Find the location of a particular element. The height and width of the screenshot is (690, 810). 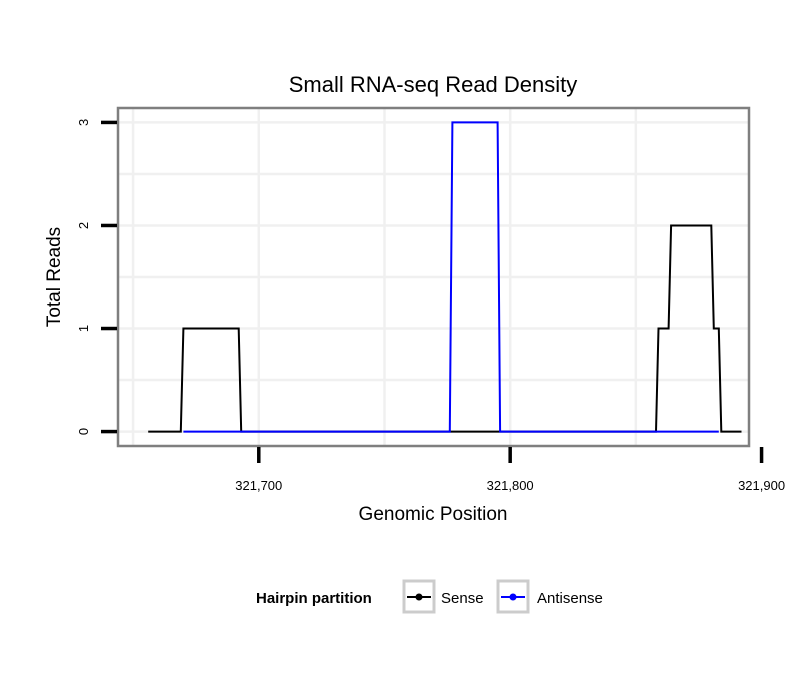

legend-item-sense: Sense is located at coordinates (443, 596).